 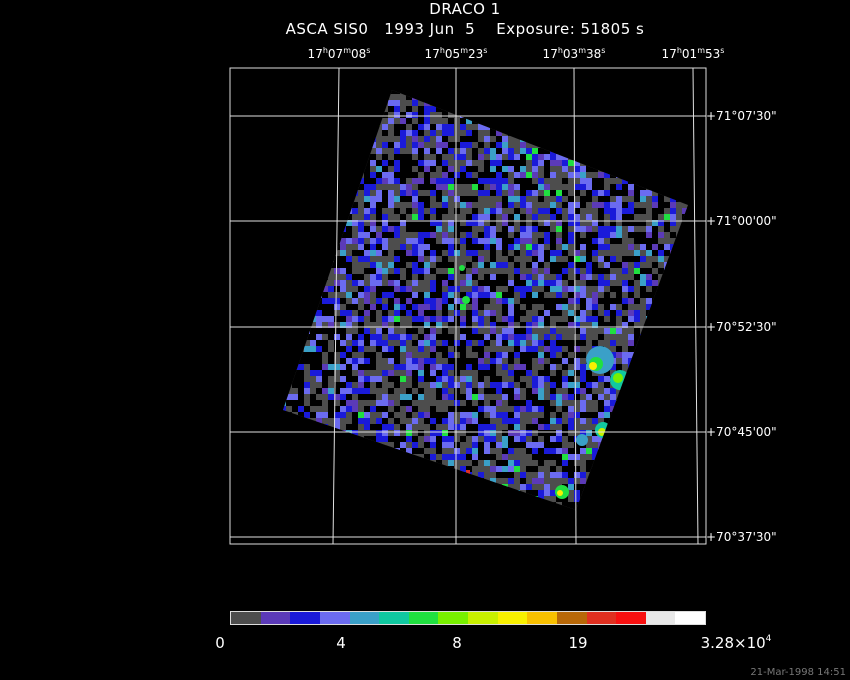 What do you see at coordinates (465, 9) in the screenshot?
I see `image-title: DRACO 1` at bounding box center [465, 9].